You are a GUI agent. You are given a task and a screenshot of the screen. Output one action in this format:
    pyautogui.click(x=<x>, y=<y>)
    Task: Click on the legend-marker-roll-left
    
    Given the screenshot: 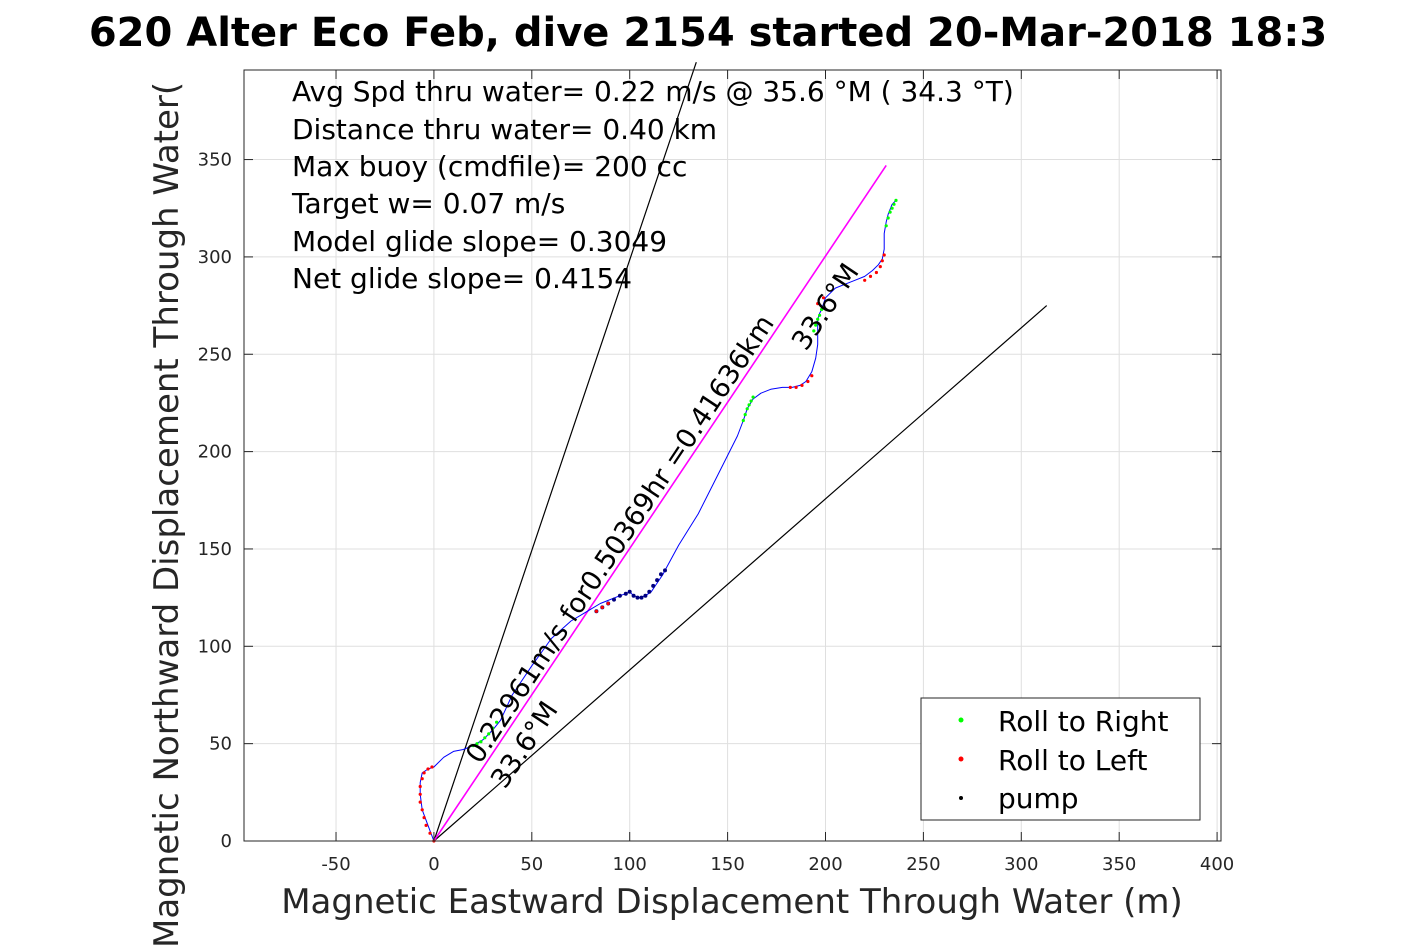 What is the action you would take?
    pyautogui.click(x=961, y=759)
    